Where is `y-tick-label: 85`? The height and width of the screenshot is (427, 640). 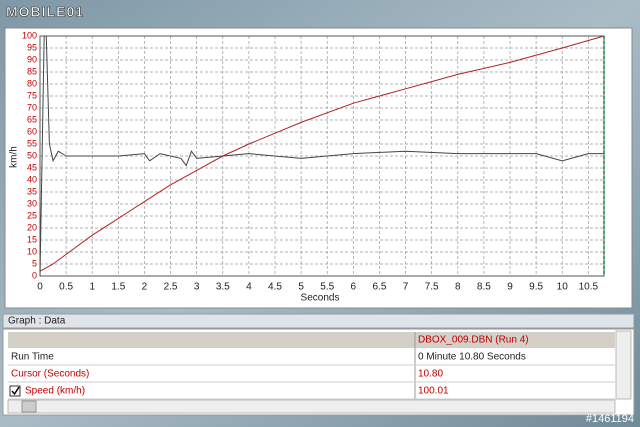
y-tick-label: 85 is located at coordinates (32, 71).